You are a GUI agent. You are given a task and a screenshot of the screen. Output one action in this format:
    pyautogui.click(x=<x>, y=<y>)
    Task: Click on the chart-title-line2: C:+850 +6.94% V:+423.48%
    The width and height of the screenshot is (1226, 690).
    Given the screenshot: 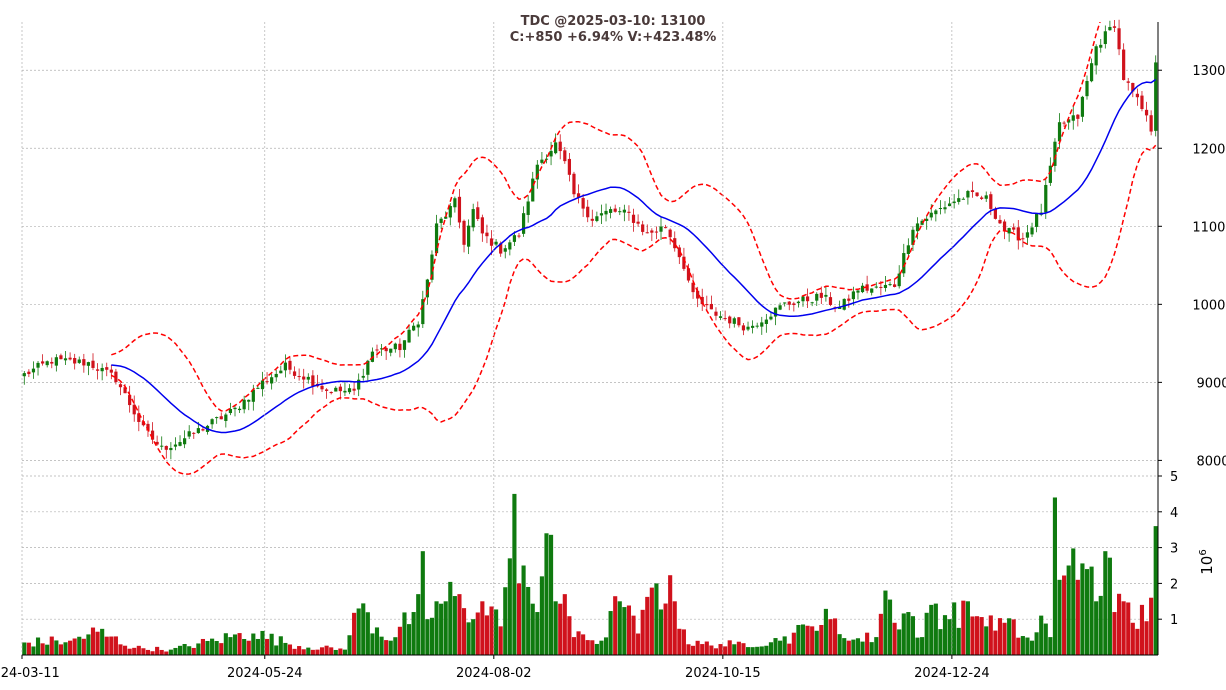 What is the action you would take?
    pyautogui.click(x=613, y=37)
    